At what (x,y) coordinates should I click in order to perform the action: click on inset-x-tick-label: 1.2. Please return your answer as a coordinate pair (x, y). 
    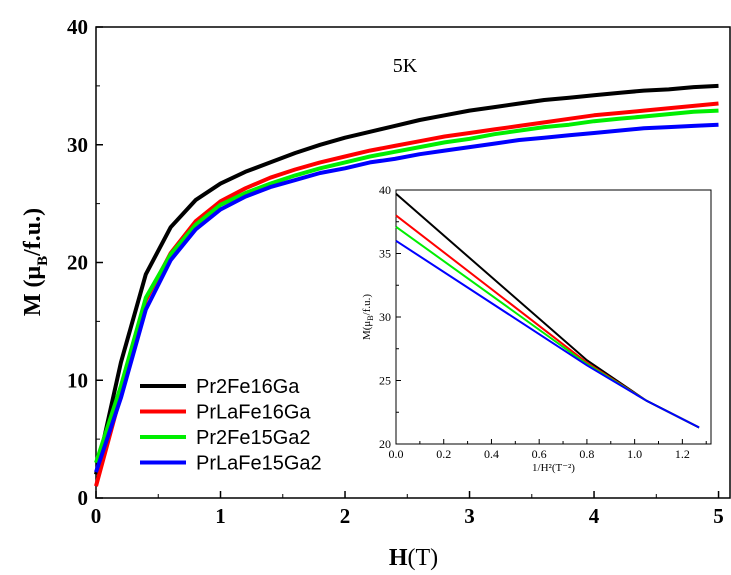
    Looking at the image, I should click on (682, 454).